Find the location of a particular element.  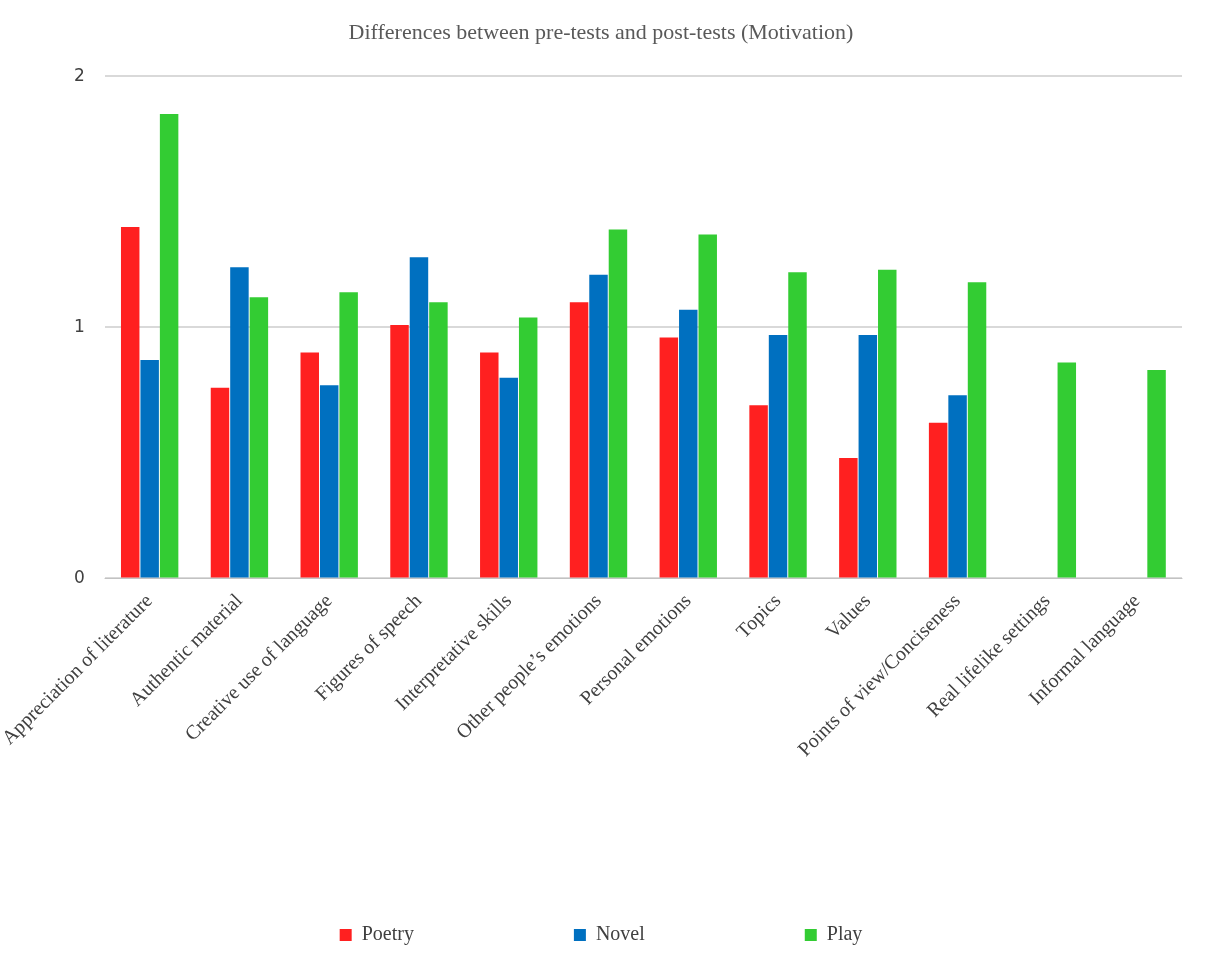

y-tick-label: 0 is located at coordinates (79, 576).